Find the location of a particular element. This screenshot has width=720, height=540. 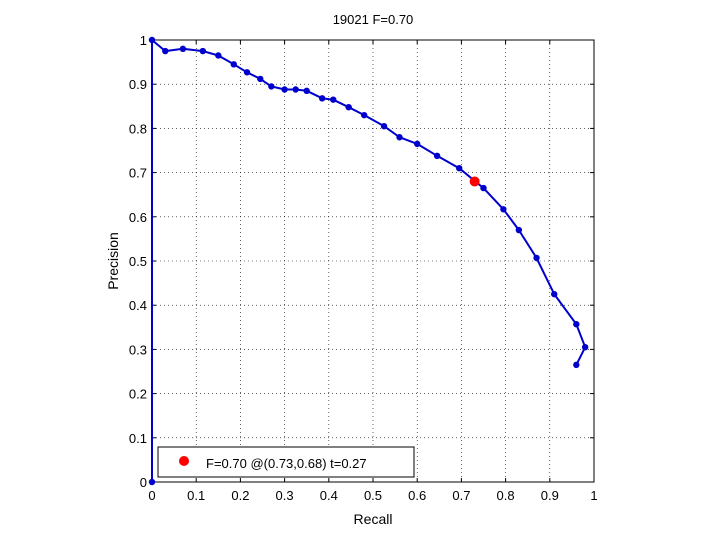

legend-label: F=0.70 @(0.73,0.68) t=0.27 is located at coordinates (286, 463).